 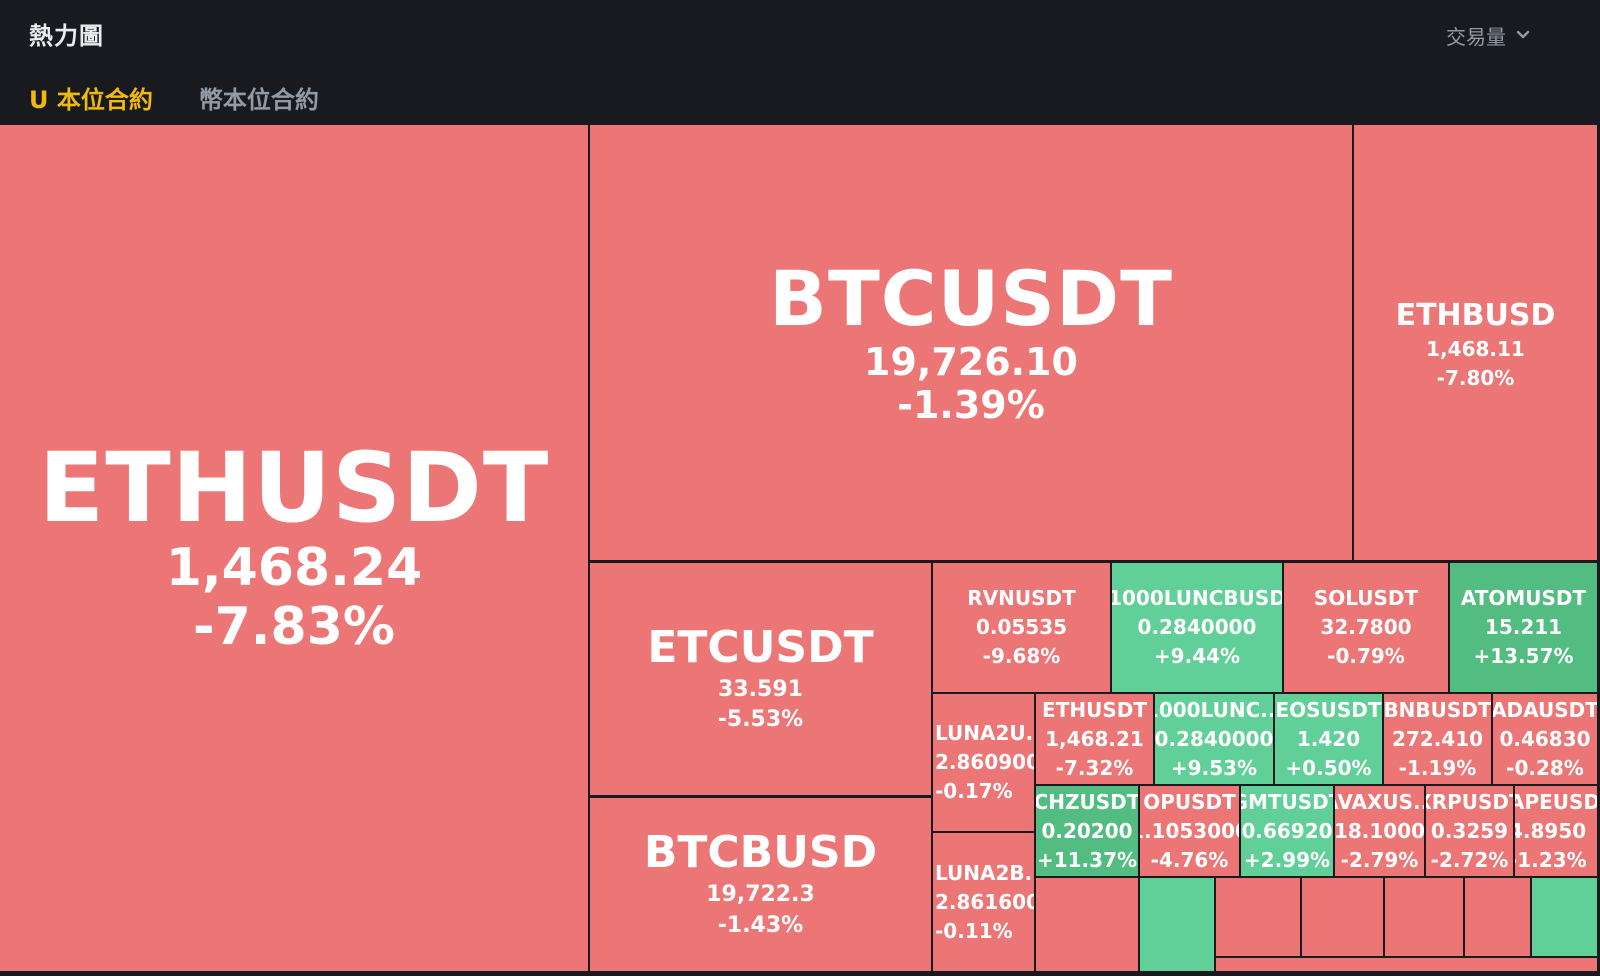 What do you see at coordinates (1469, 801) in the screenshot?
I see `tile-symbol: XRPUSDT` at bounding box center [1469, 801].